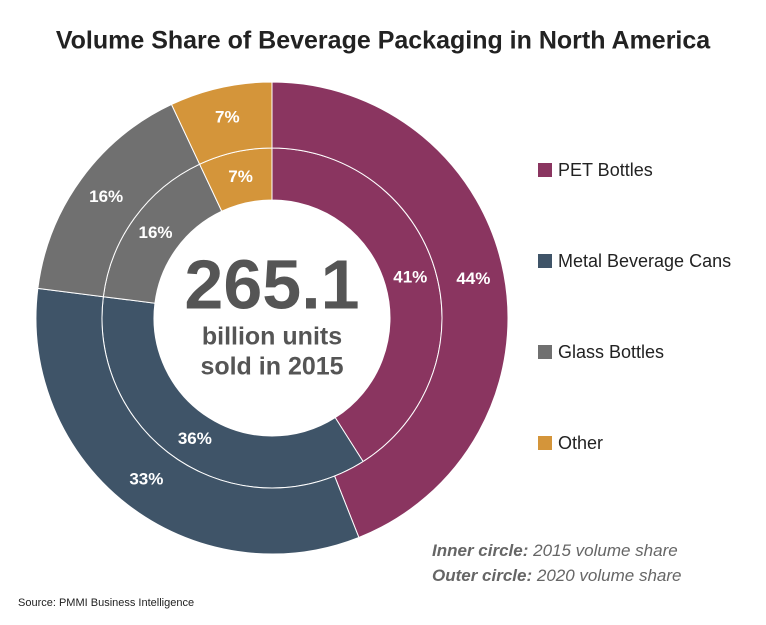 Image resolution: width=766 pixels, height=625 pixels. I want to click on center-text: sold in 2015, so click(271, 367).